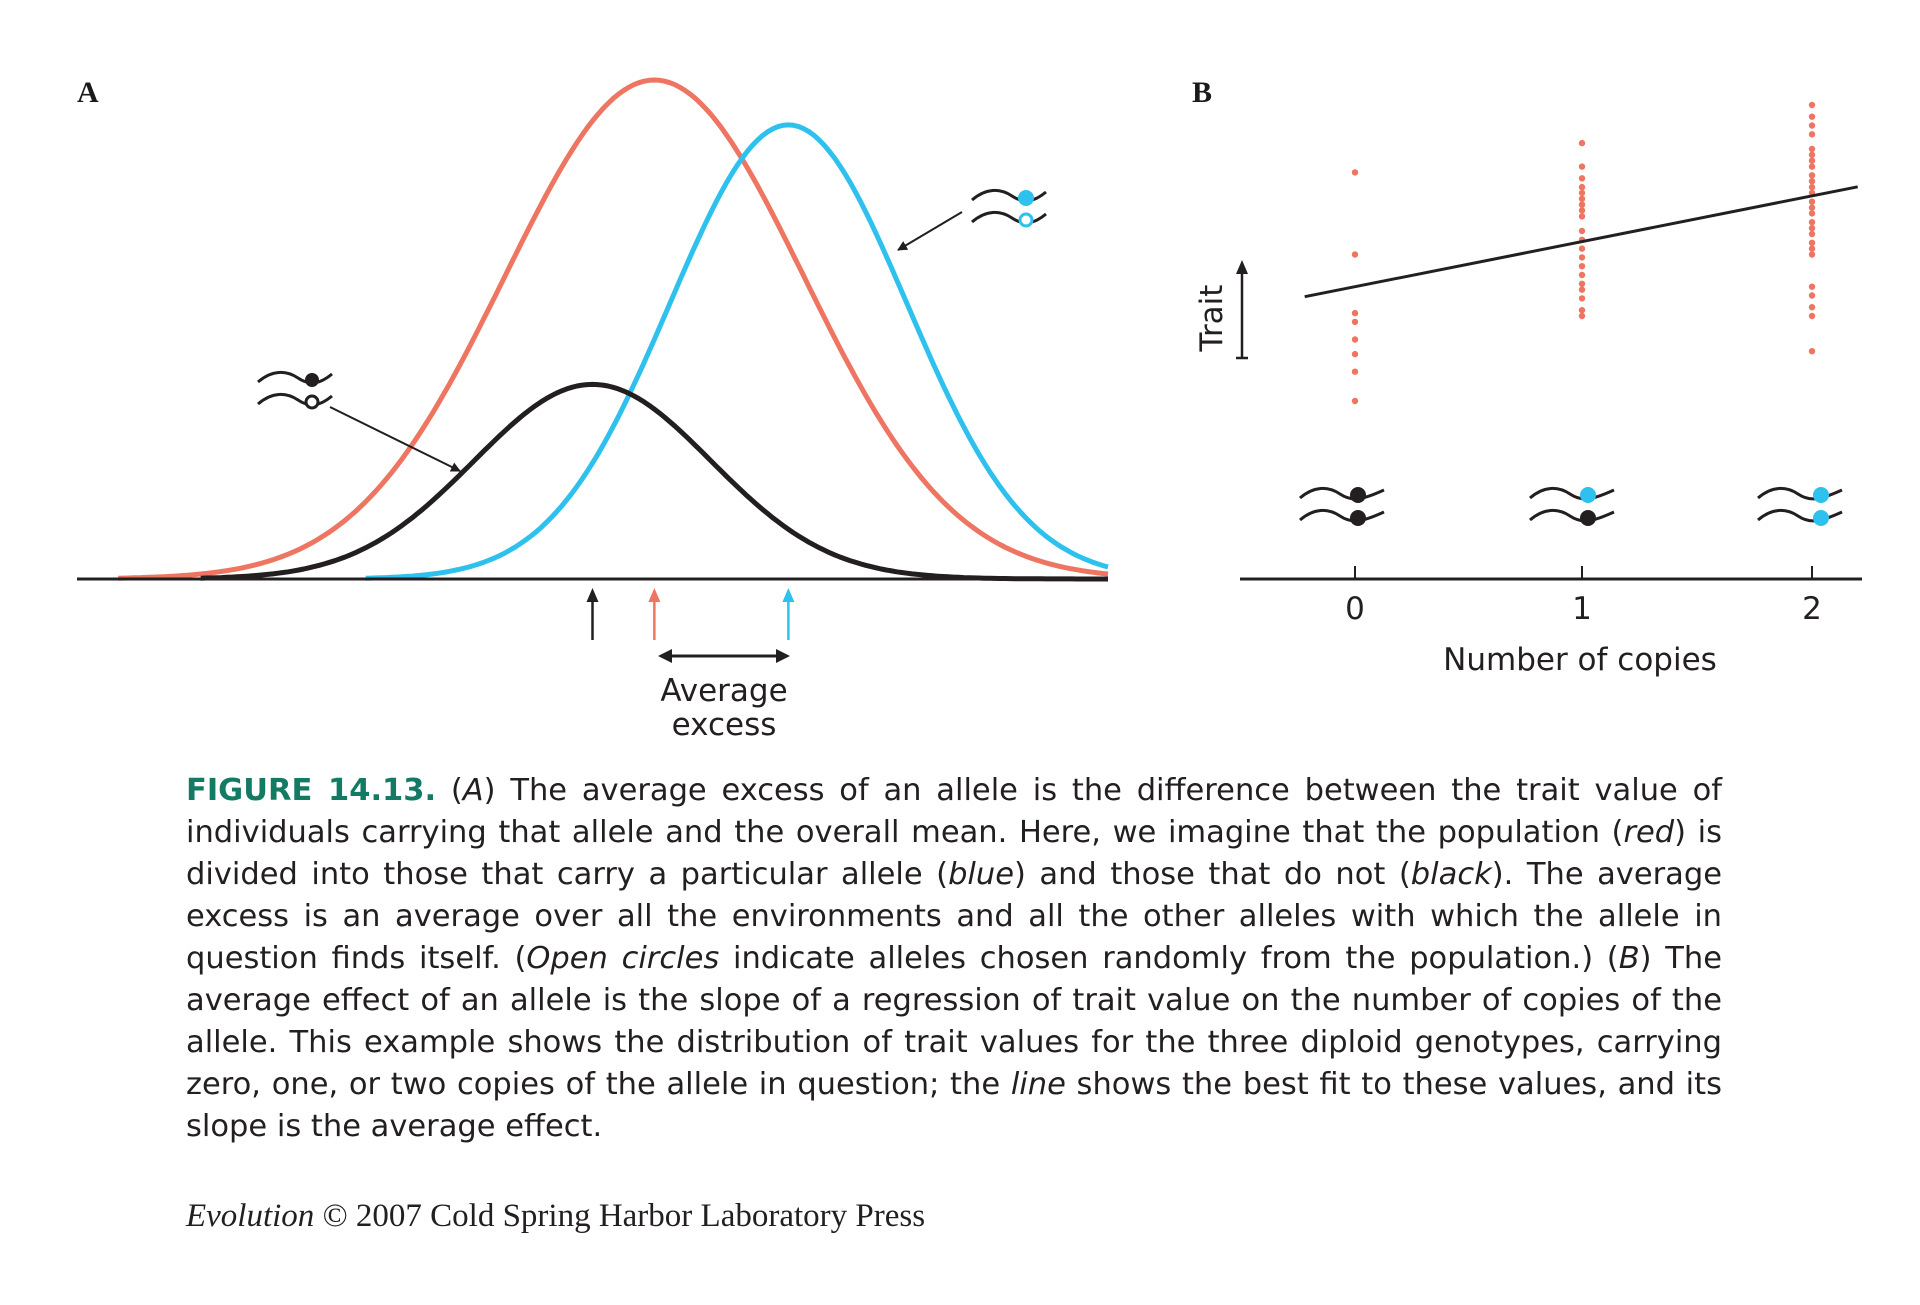 Image resolution: width=1920 pixels, height=1305 pixels. Describe the element at coordinates (1242, 310) in the screenshot. I see `trait-up-arrow` at that location.